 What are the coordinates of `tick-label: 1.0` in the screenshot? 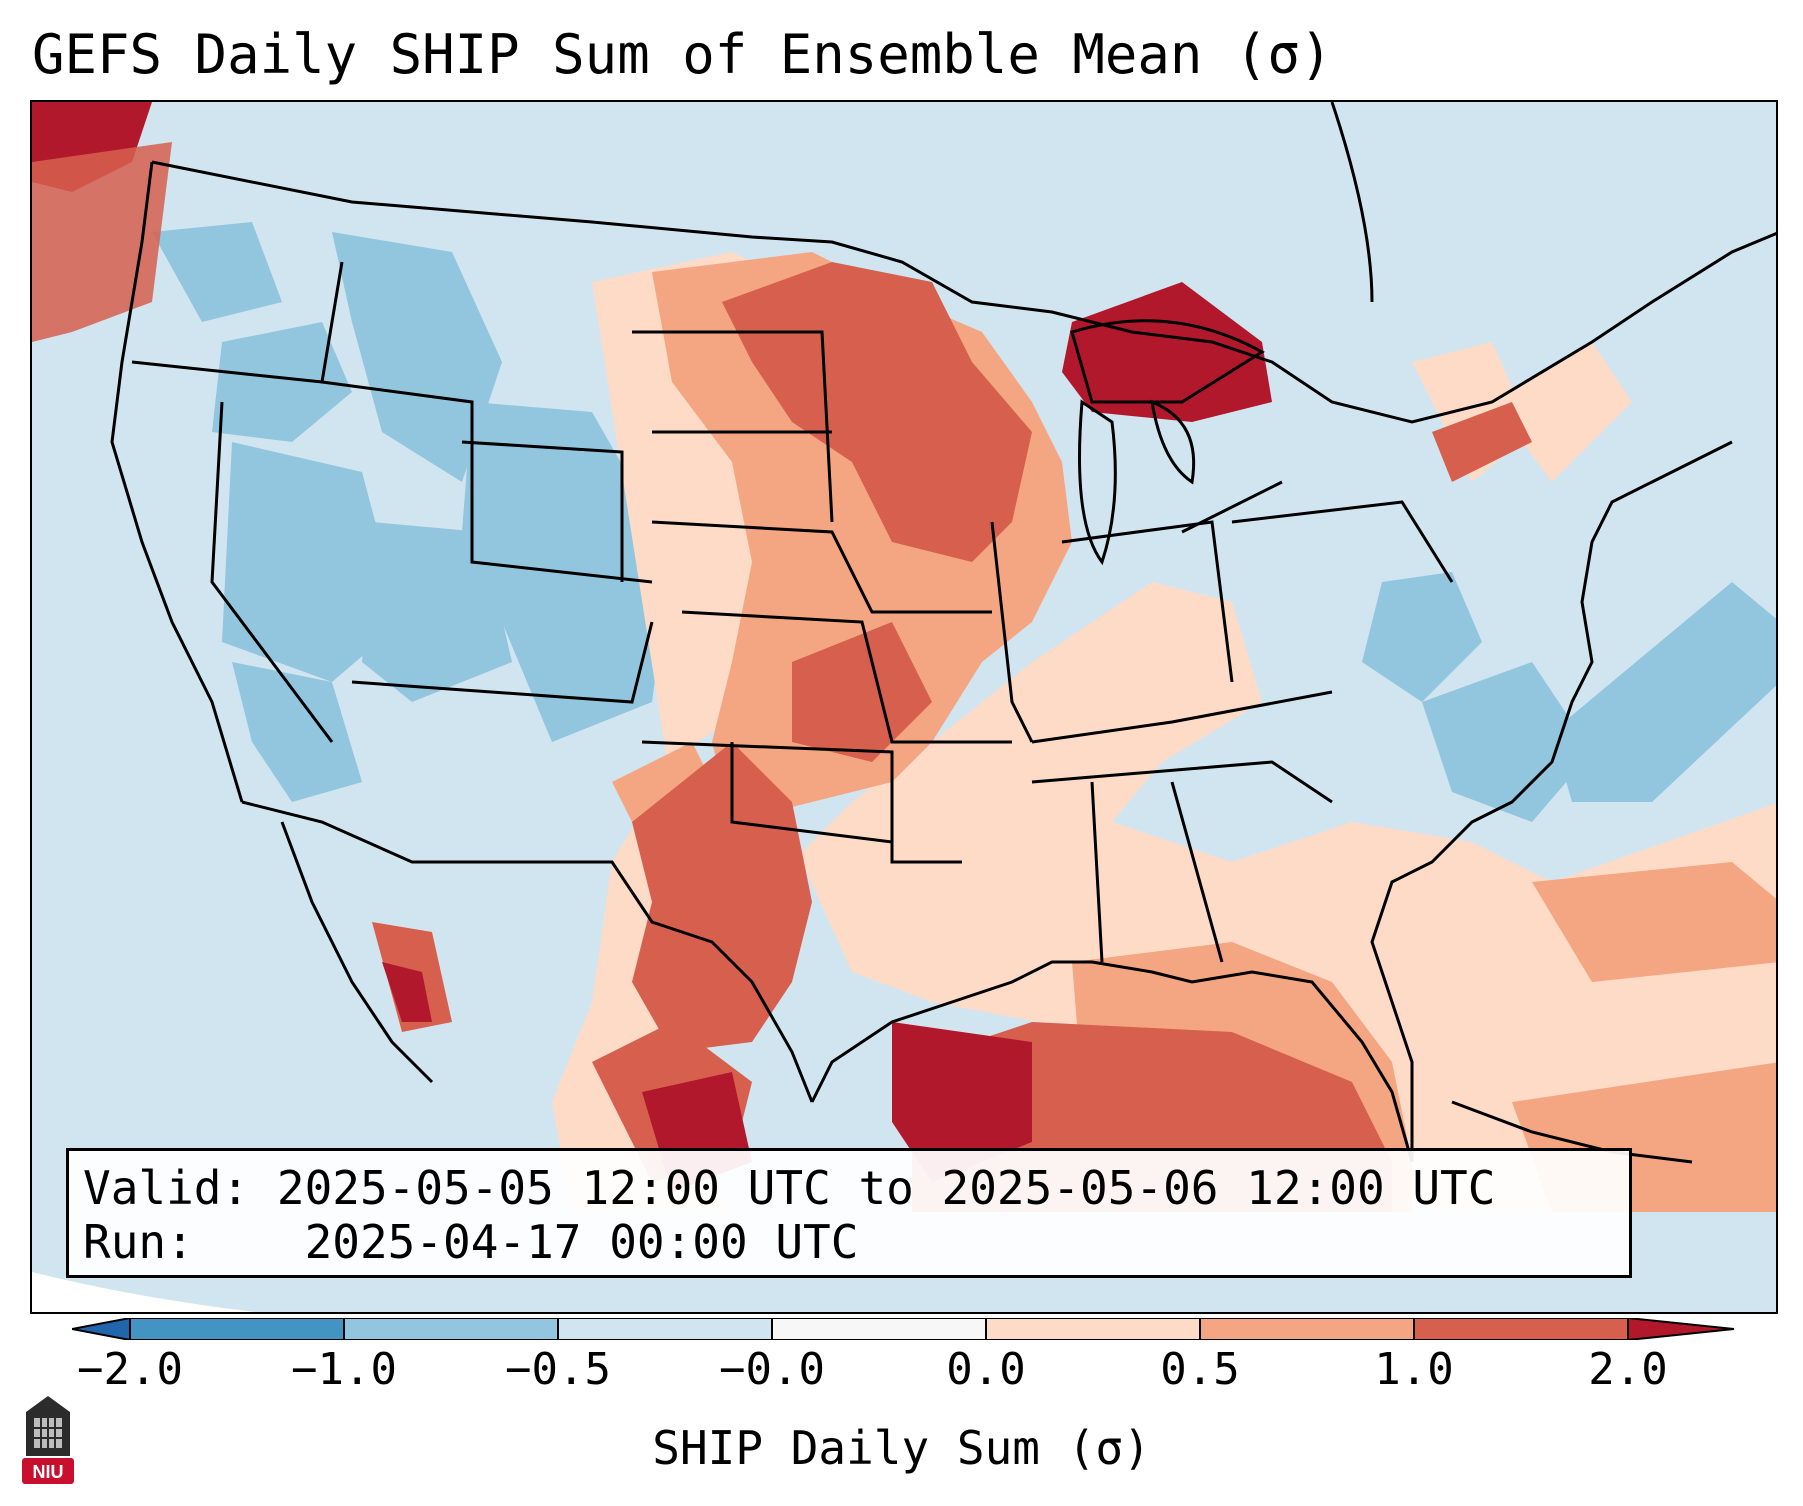 It's located at (1414, 1369).